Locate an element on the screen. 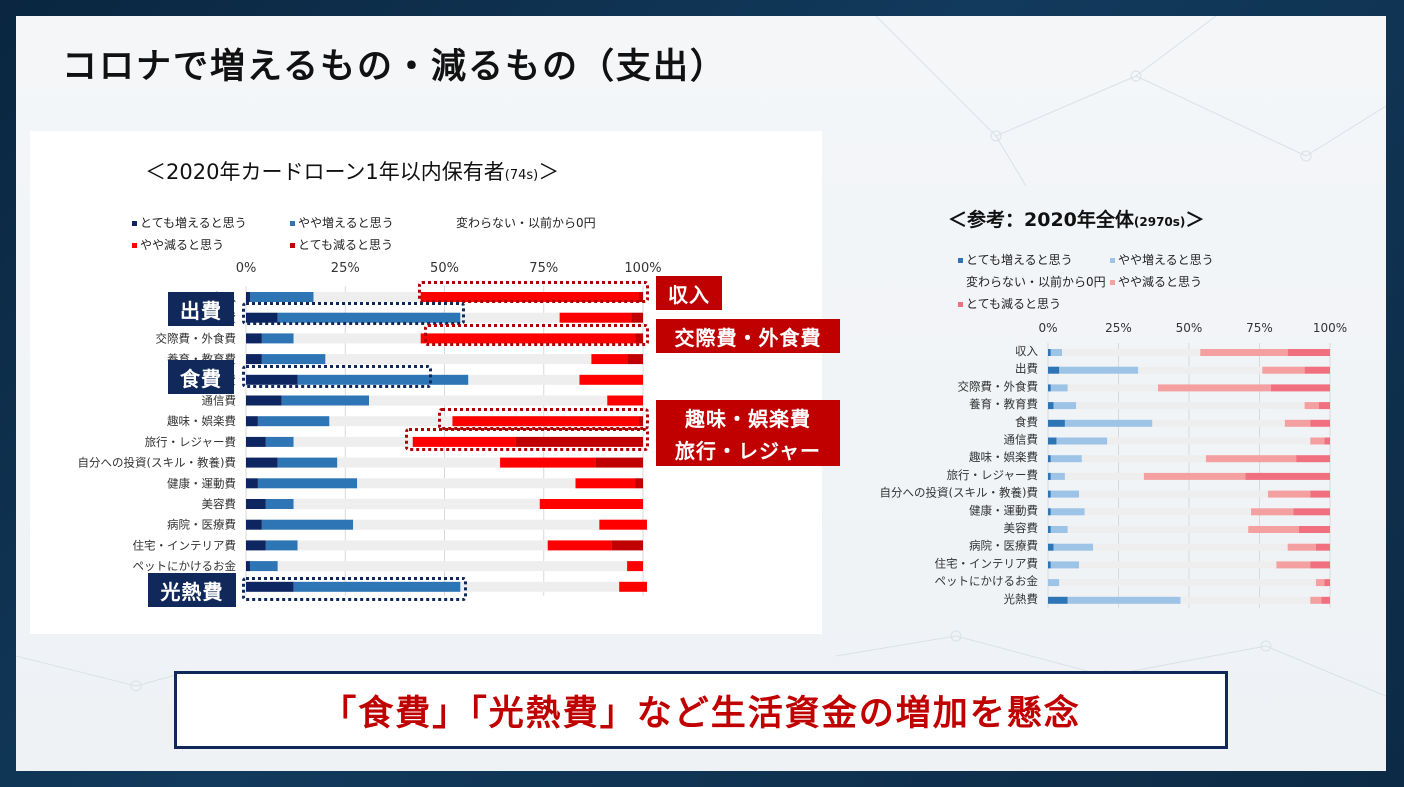 This screenshot has height=787, width=1404. right-category-label-5: 通信費 is located at coordinates (1021, 440).